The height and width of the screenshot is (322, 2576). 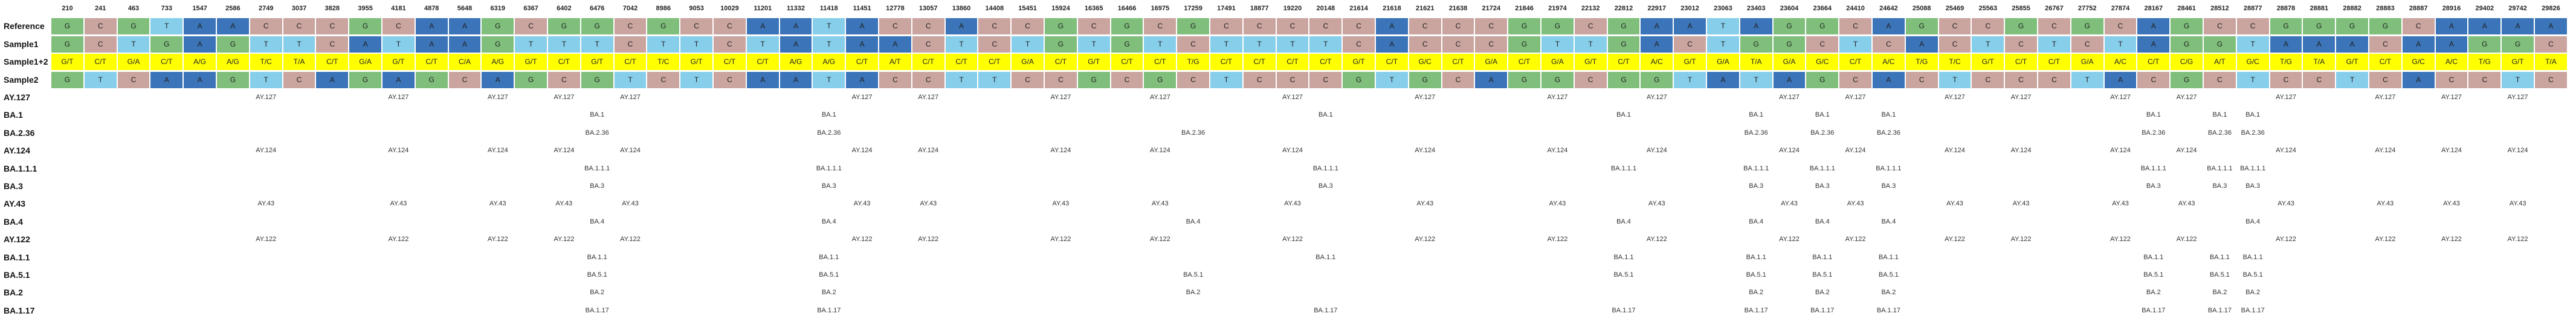 I want to click on base-cell: A/G, so click(x=233, y=63).